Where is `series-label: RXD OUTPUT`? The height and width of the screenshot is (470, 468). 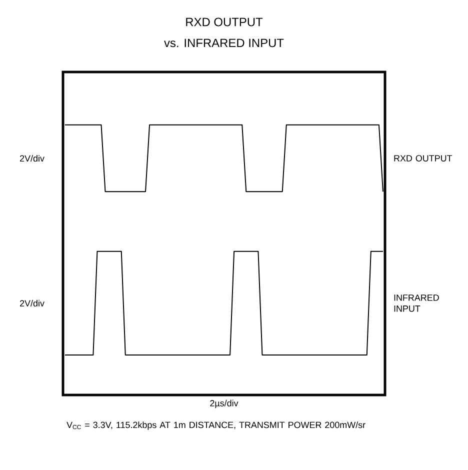
series-label: RXD OUTPUT is located at coordinates (423, 158).